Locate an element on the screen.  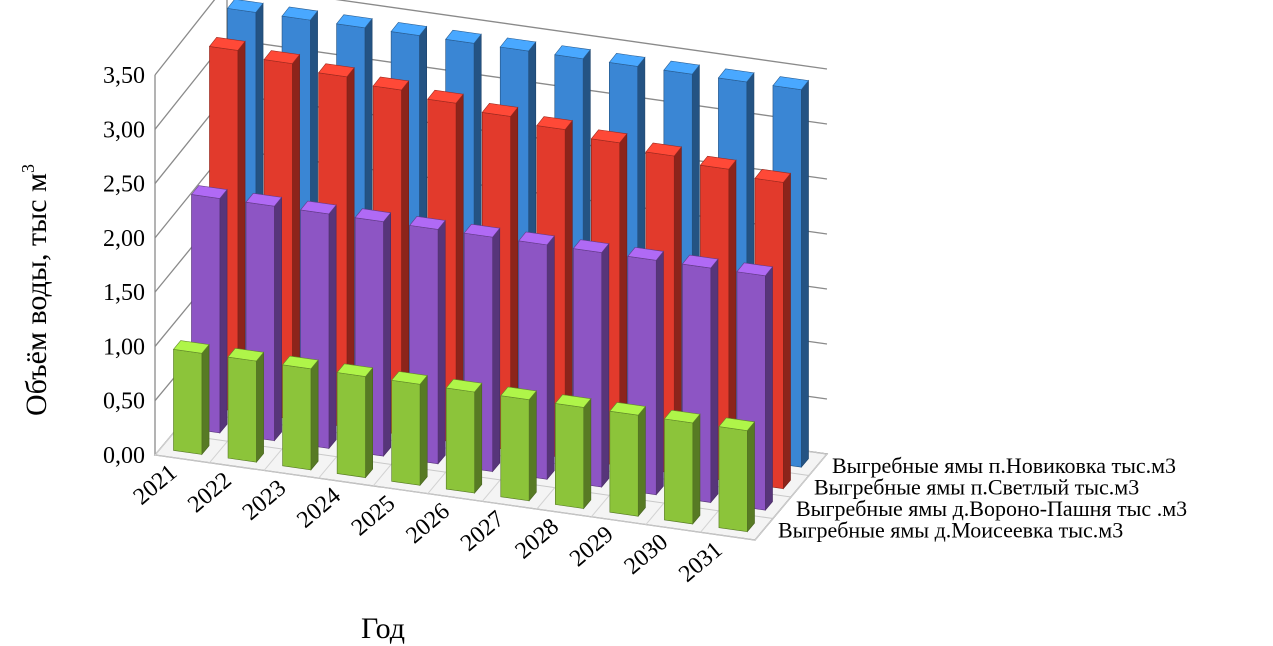
series-label: Выгребные ямы п.Светлый тыс.м3 is located at coordinates (976, 486).